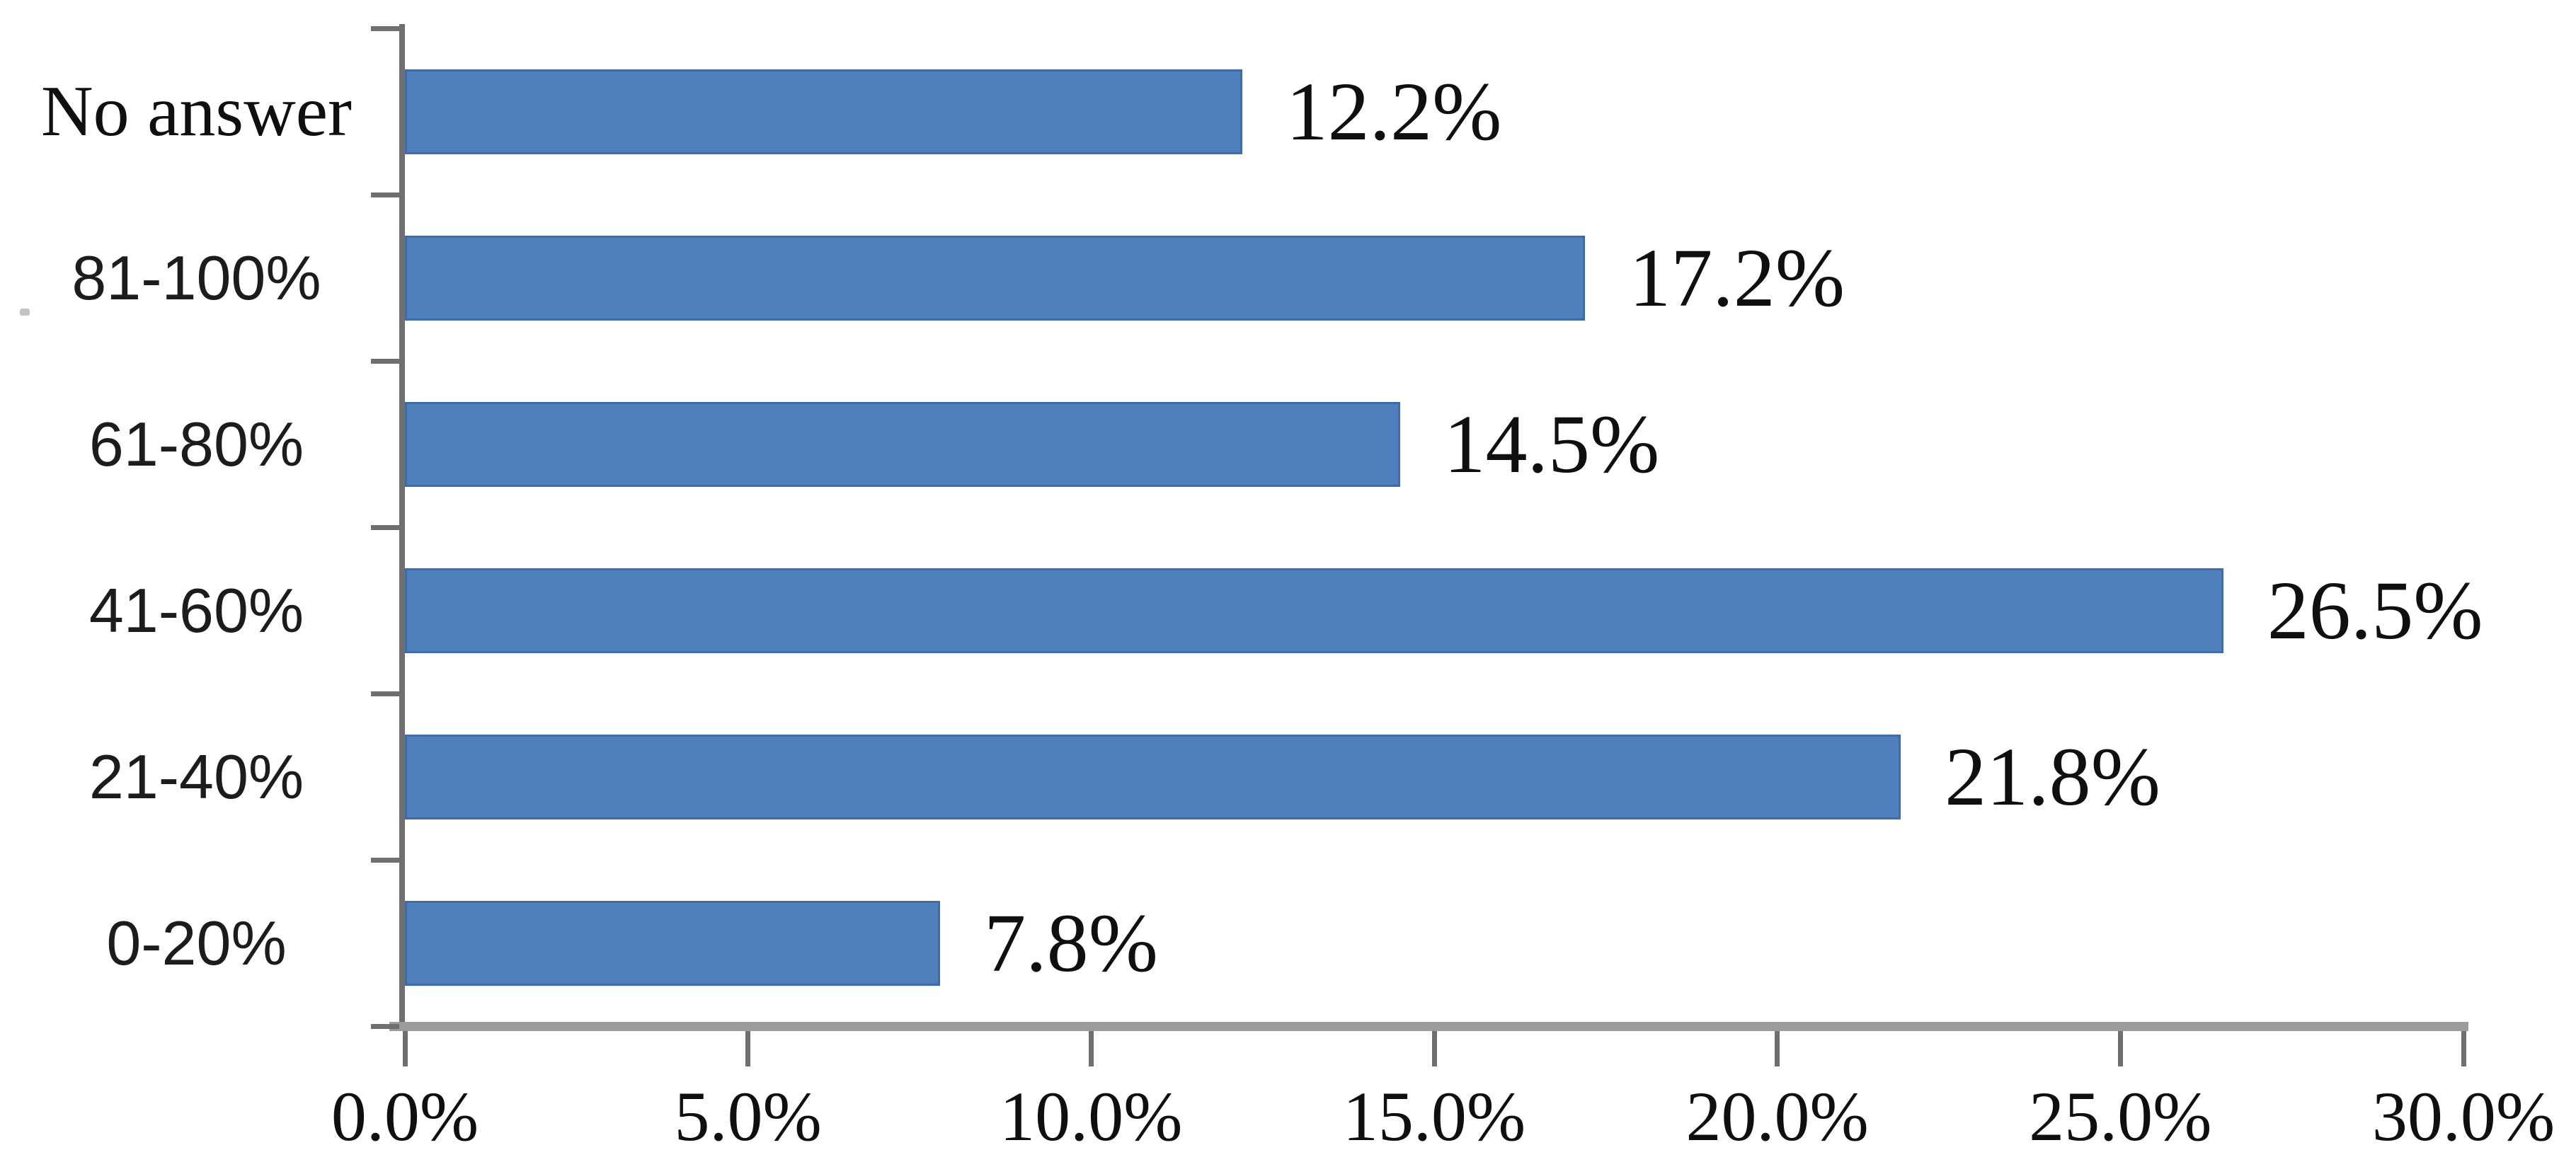 This screenshot has height=1162, width=2576. I want to click on category-label: 41-60%, so click(196, 610).